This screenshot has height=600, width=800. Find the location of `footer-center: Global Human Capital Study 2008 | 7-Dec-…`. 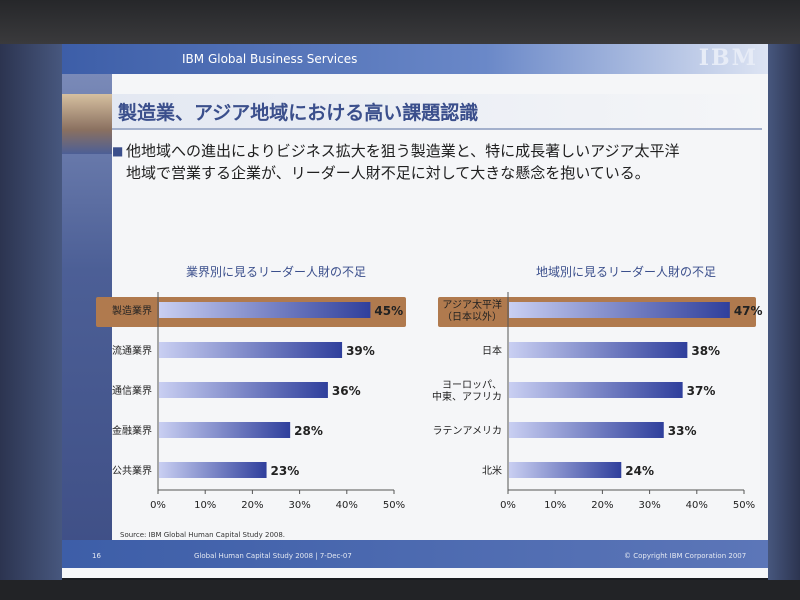

footer-center: Global Human Capital Study 2008 | 7-Dec-… is located at coordinates (273, 556).